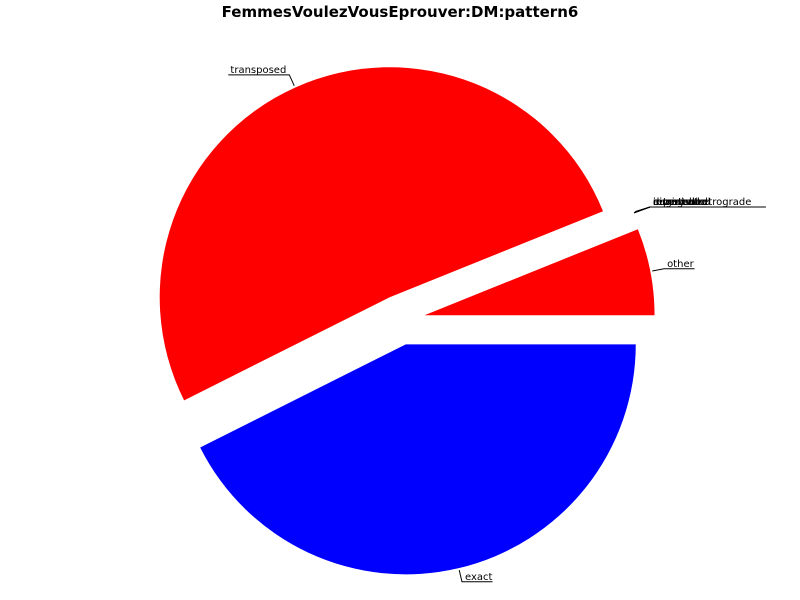 The height and width of the screenshot is (600, 800). I want to click on slice-label-inverted-retrograde: inverted-retrograde, so click(702, 202).